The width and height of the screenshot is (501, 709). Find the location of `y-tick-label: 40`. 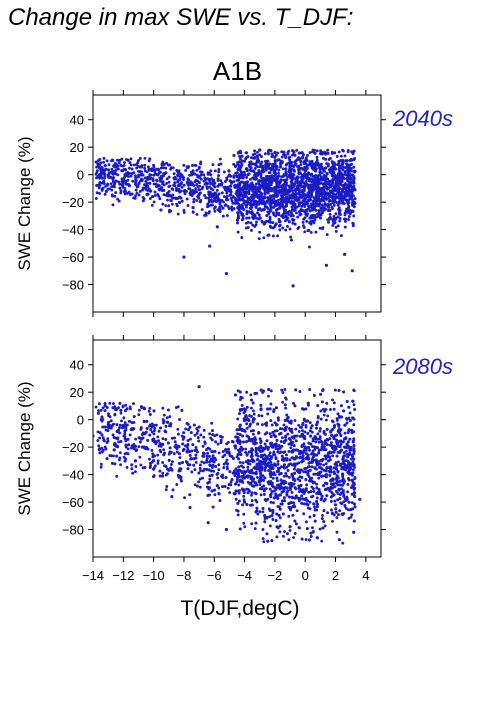

y-tick-label: 40 is located at coordinates (77, 120).